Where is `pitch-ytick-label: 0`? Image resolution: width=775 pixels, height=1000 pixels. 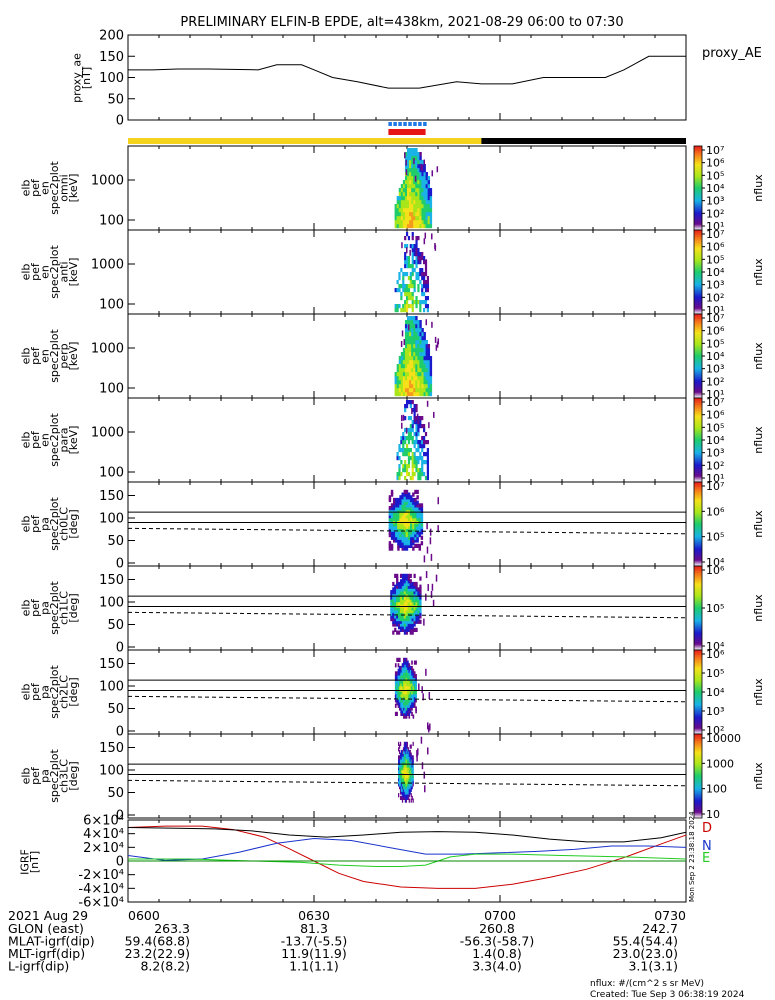 pitch-ytick-label: 0 is located at coordinates (120, 564).